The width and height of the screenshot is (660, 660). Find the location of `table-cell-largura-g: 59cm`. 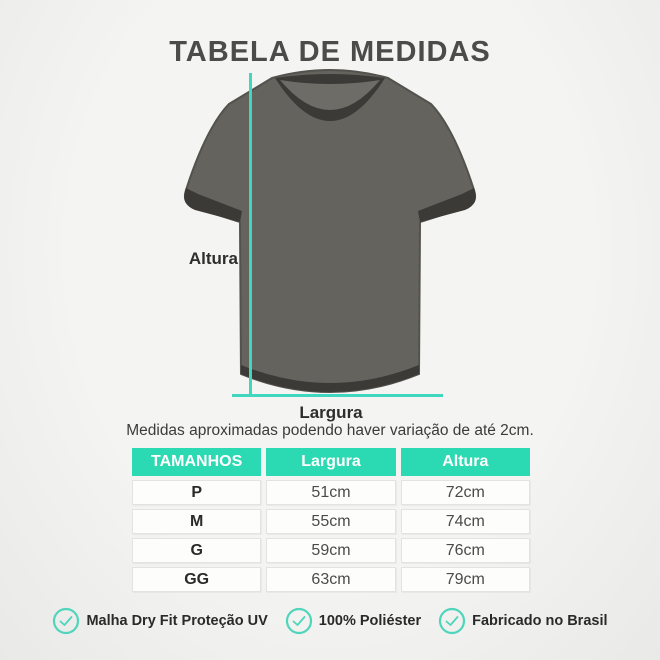

table-cell-largura-g: 59cm is located at coordinates (331, 550).